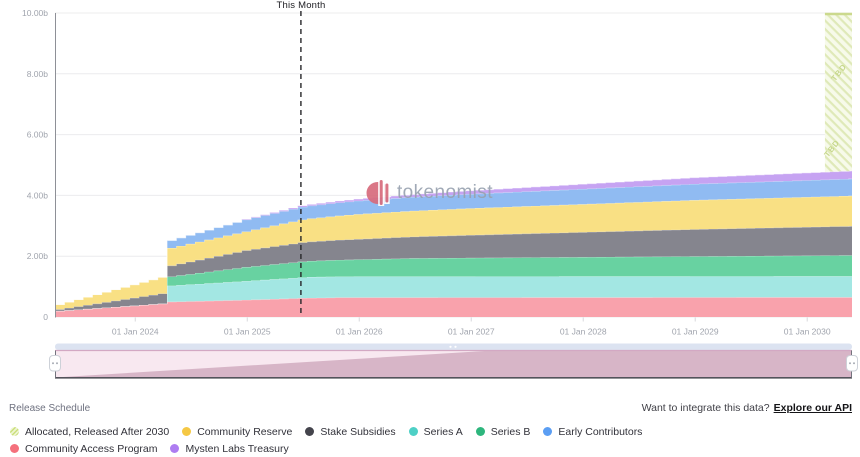 Image resolution: width=860 pixels, height=457 pixels. Describe the element at coordinates (50, 408) in the screenshot. I see `release-schedule-label: Release Schedule` at that location.